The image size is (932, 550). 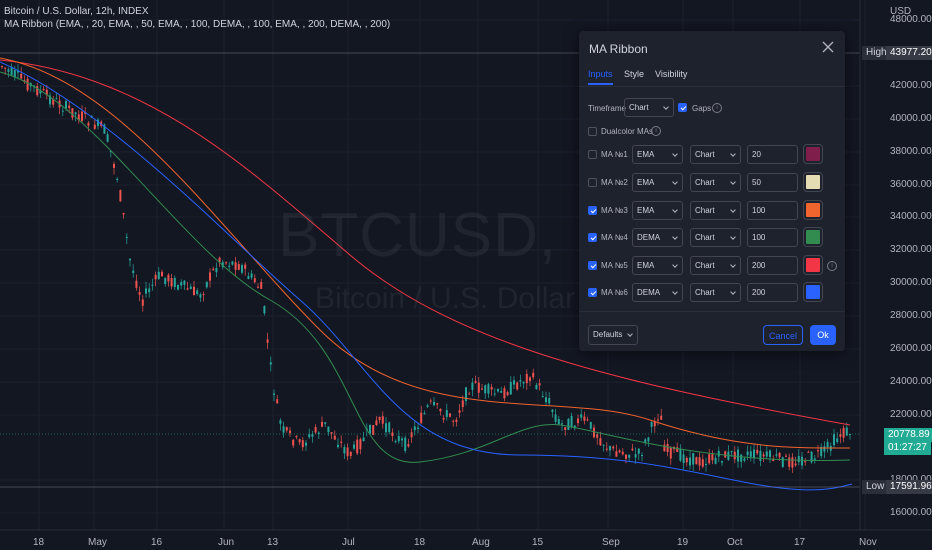 What do you see at coordinates (538, 542) in the screenshot?
I see `time-axis-label: 15` at bounding box center [538, 542].